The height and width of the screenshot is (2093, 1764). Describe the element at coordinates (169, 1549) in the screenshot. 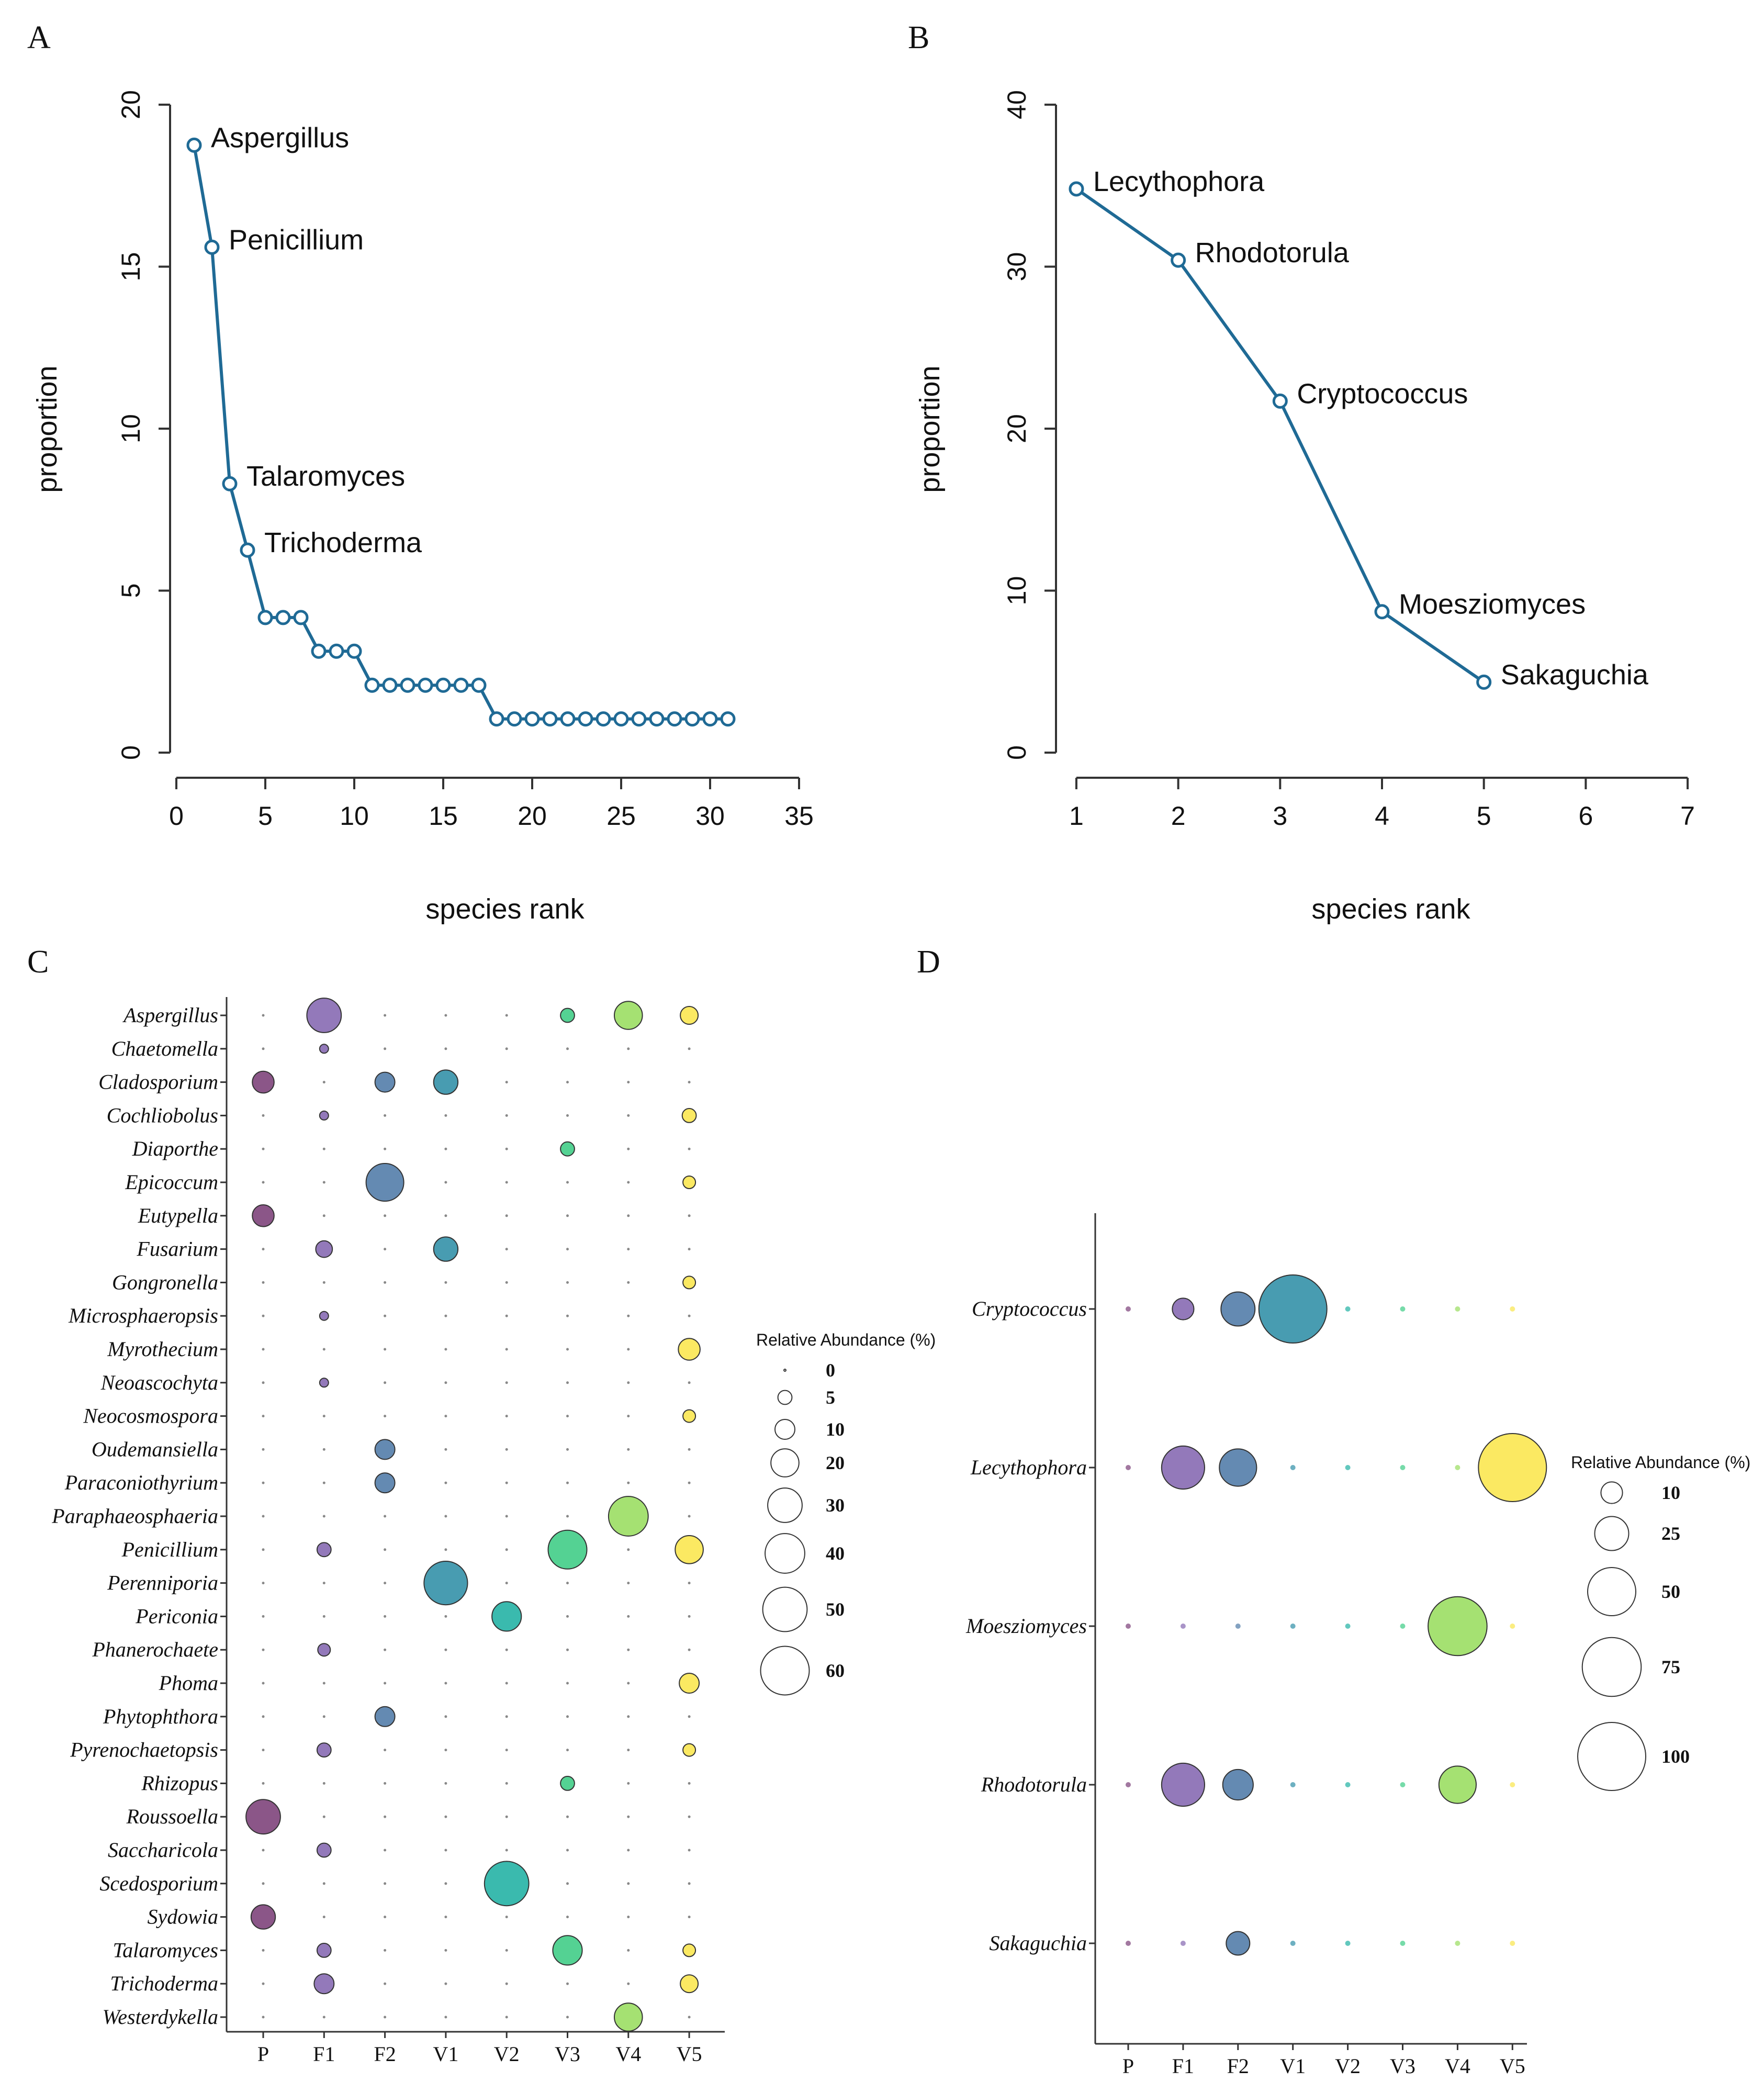

I see `panelC-genus-label: Penicillium` at that location.